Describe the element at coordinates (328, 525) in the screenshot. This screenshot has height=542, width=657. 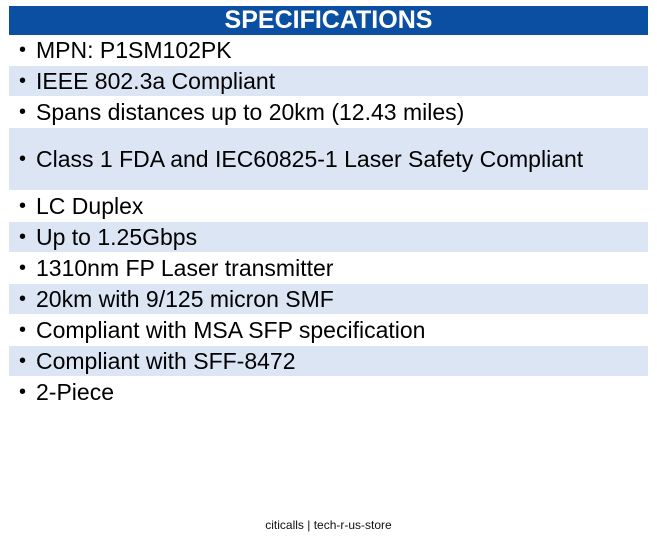
I see `footer-credit: citicalls | tech-r-us-store` at that location.